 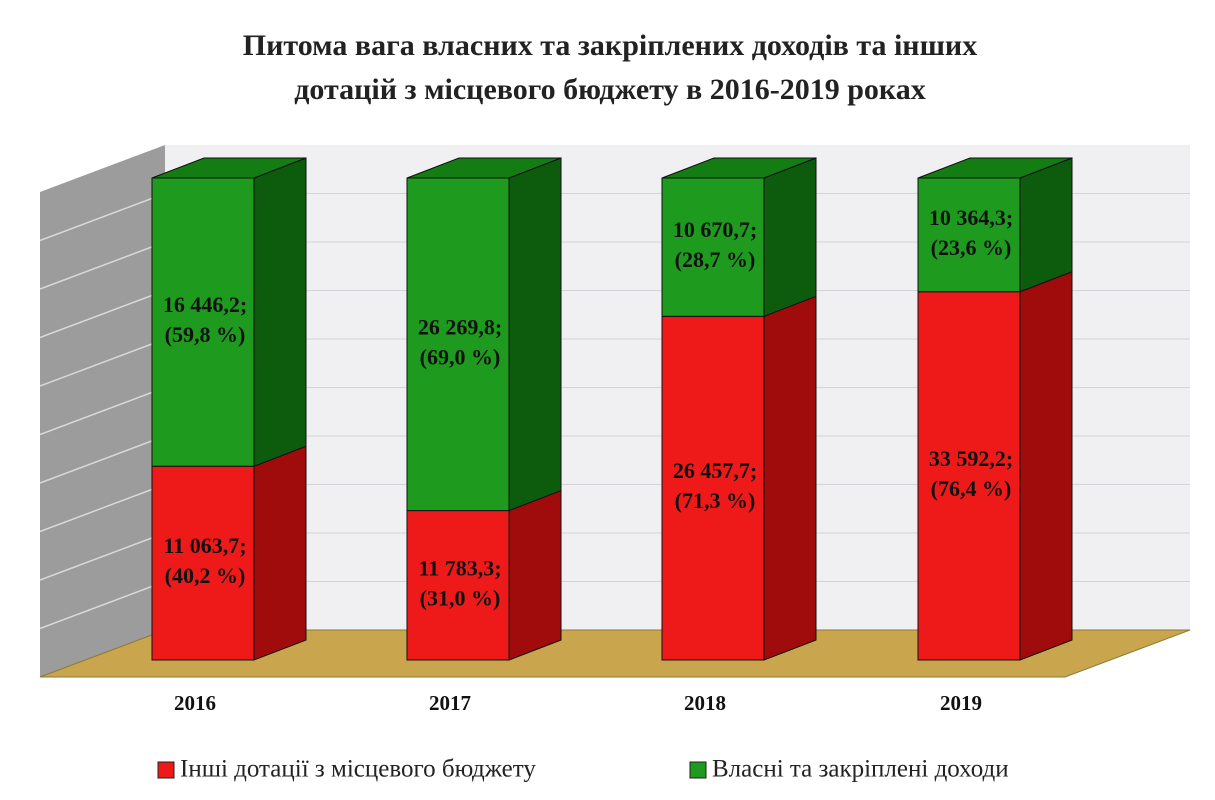 I want to click on data-label: 11 783,3;, so click(x=459, y=567).